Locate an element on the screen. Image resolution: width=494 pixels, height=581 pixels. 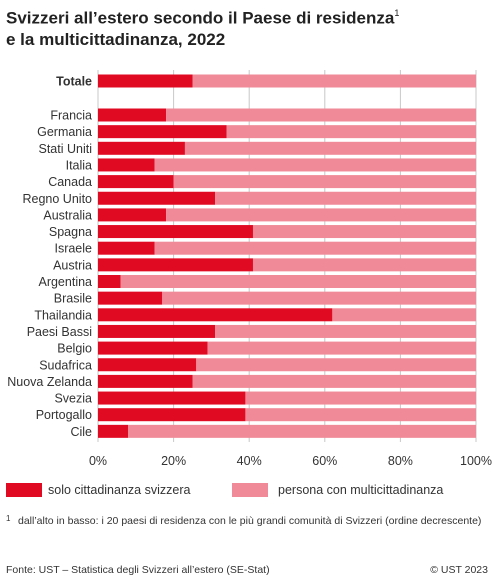
bar-multi-thailandia is located at coordinates (404, 315).